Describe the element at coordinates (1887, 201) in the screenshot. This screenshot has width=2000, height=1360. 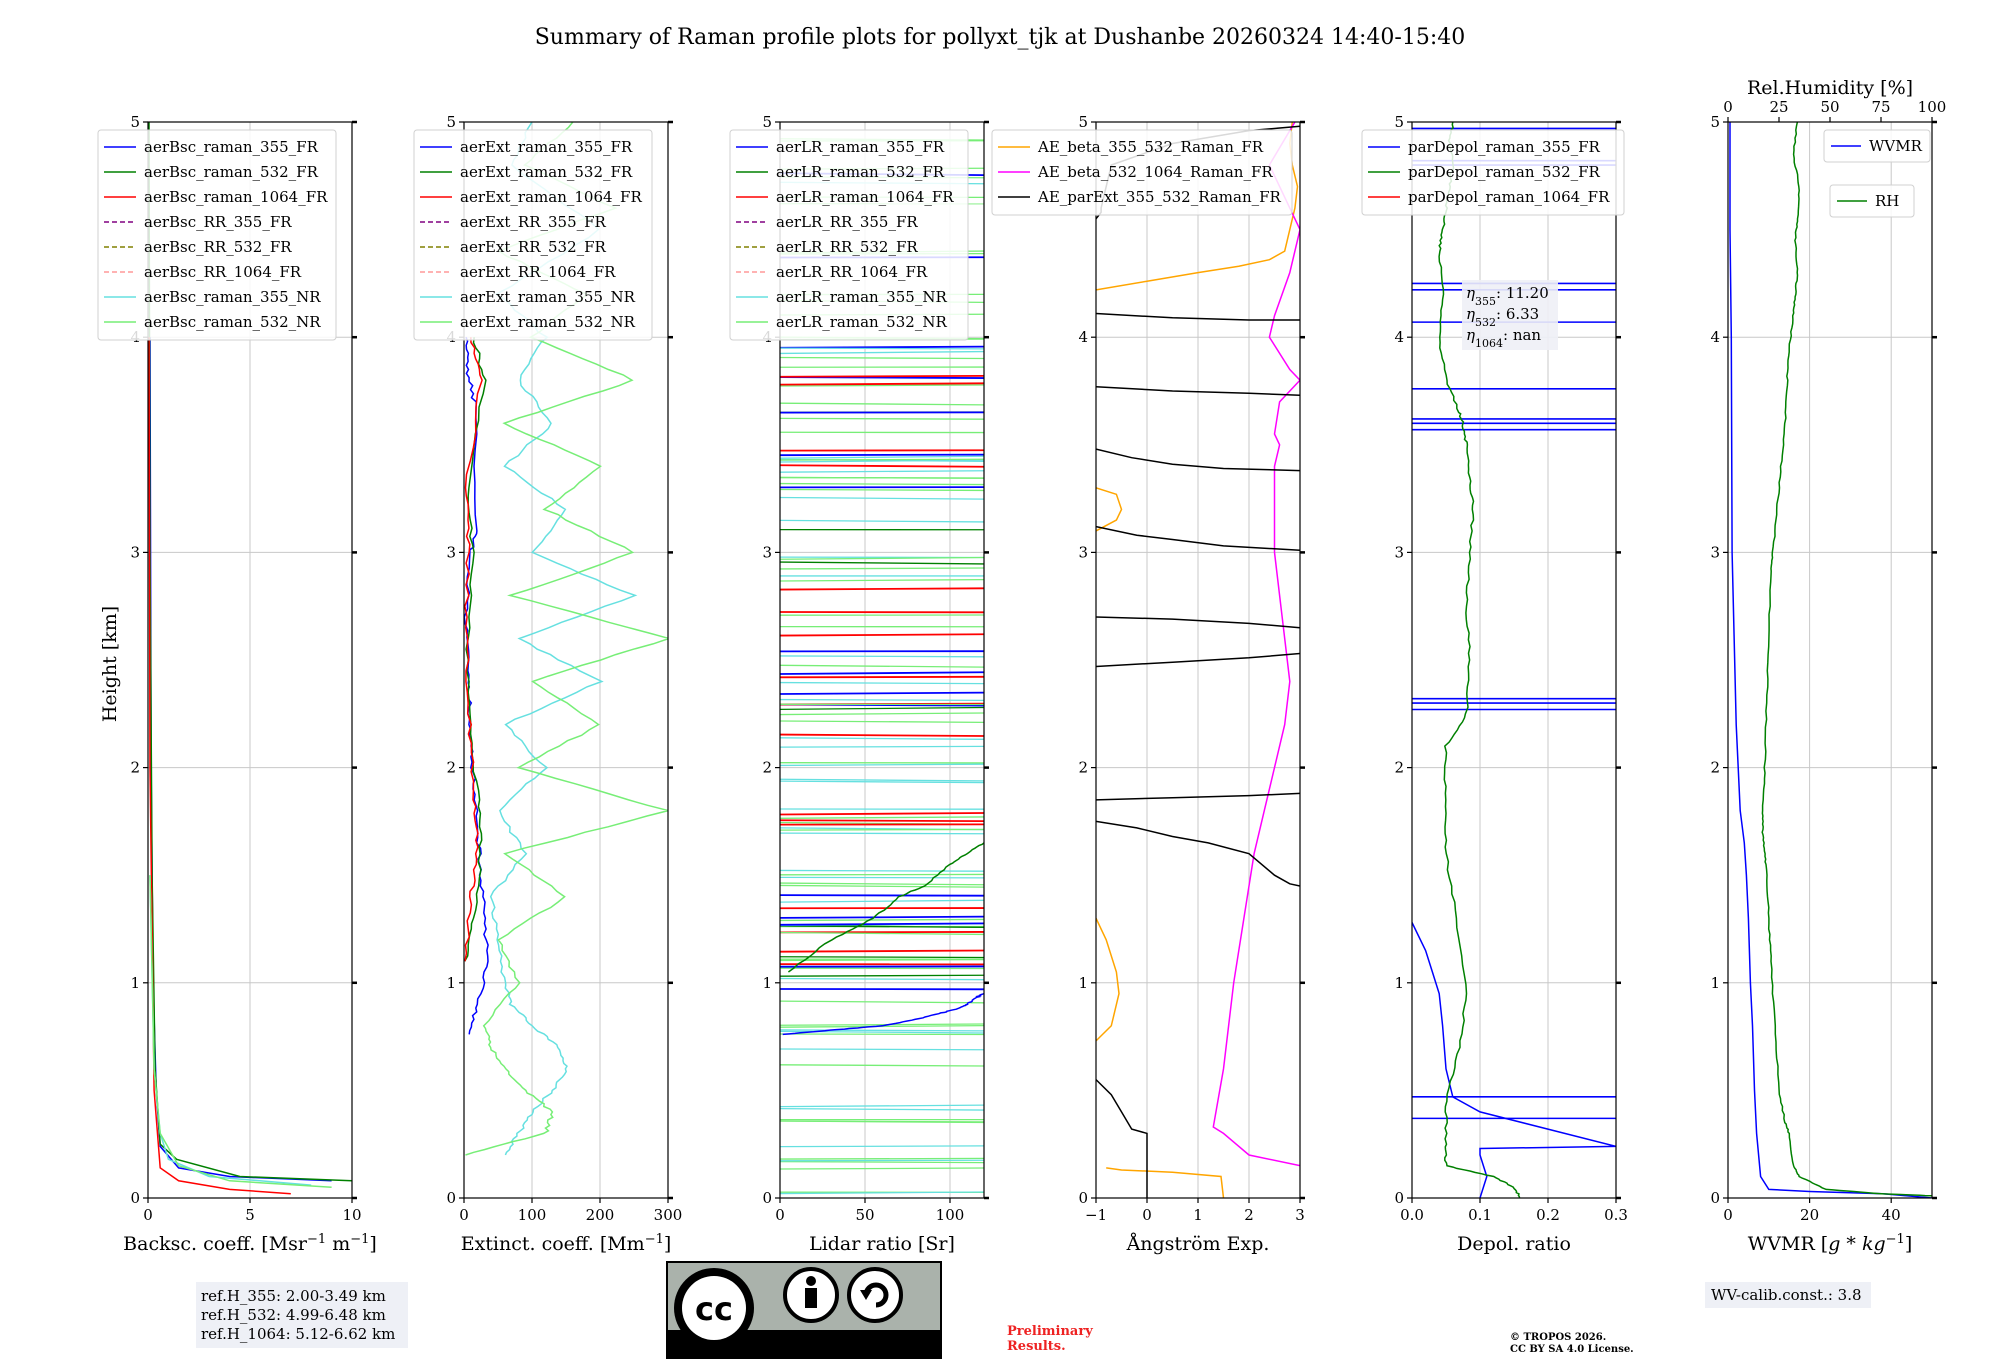
I see `legend-label: RH` at that location.